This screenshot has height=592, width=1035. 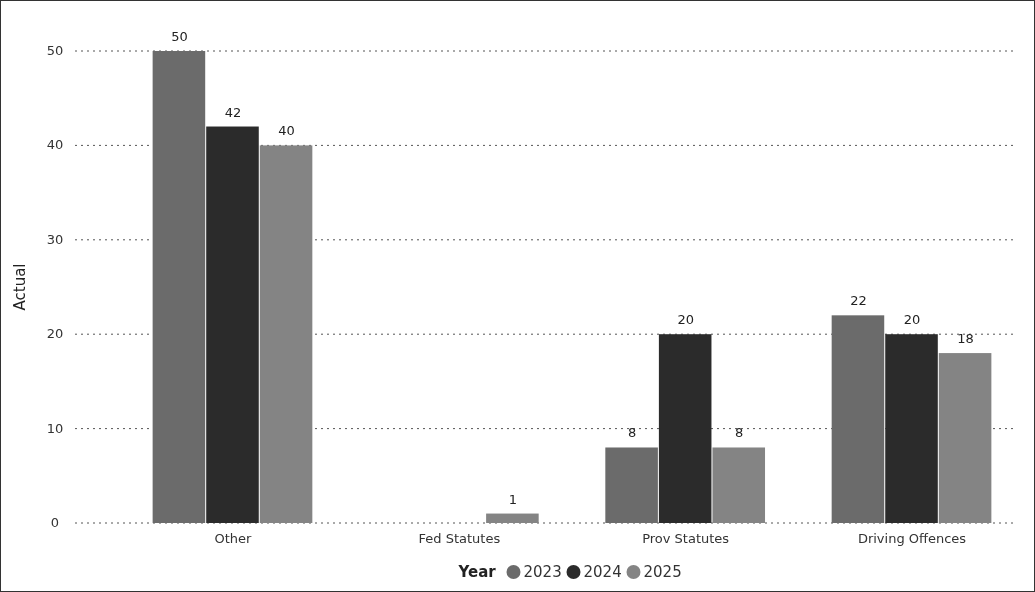 I want to click on legend-label: 2024, so click(x=602, y=572).